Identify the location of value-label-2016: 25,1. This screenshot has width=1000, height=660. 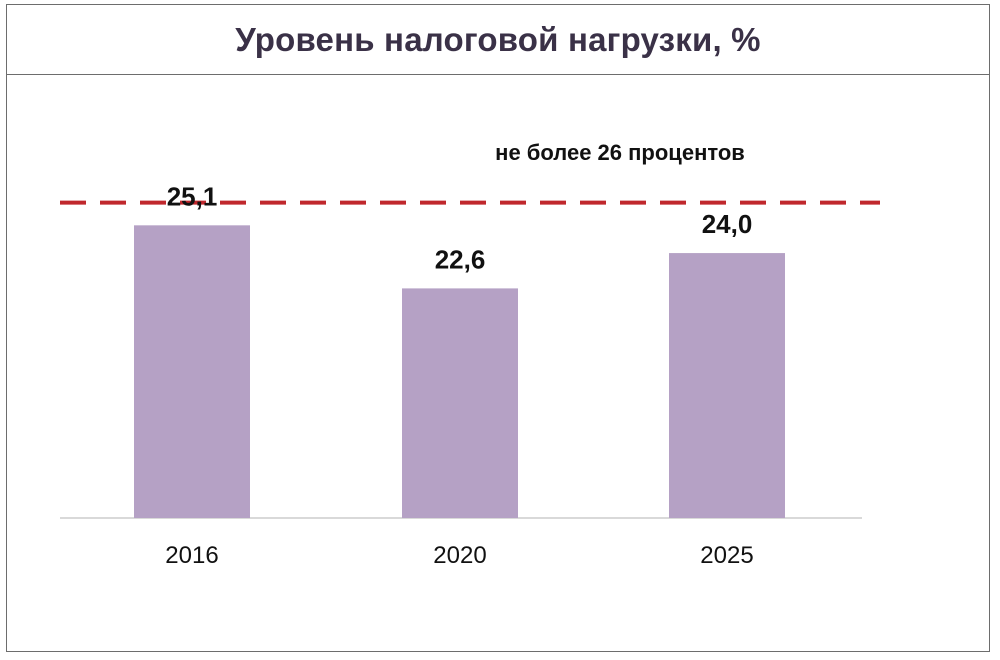
(192, 196).